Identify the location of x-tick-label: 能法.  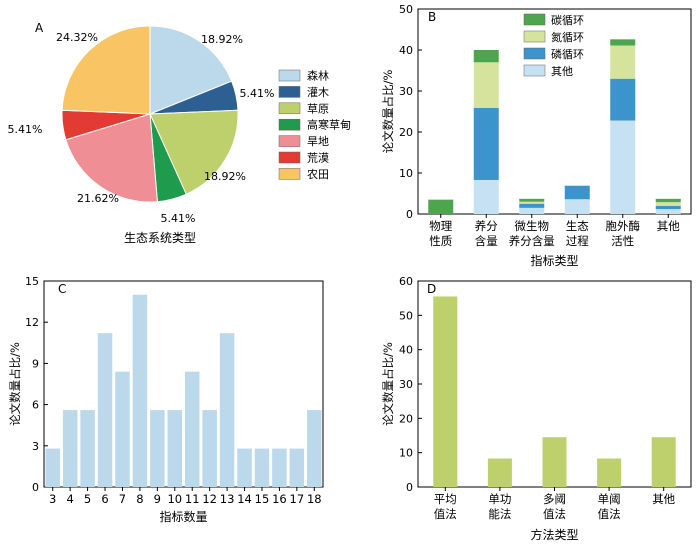
(499, 514).